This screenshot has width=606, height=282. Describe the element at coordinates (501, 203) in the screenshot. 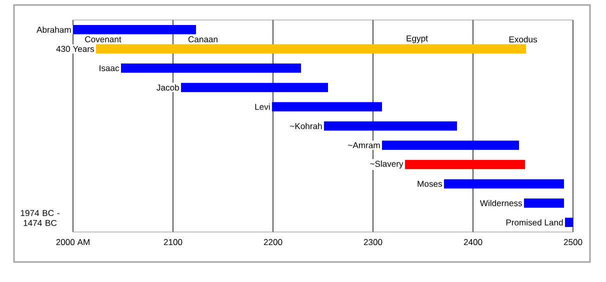

I see `y-tick-label: Wilderness` at that location.